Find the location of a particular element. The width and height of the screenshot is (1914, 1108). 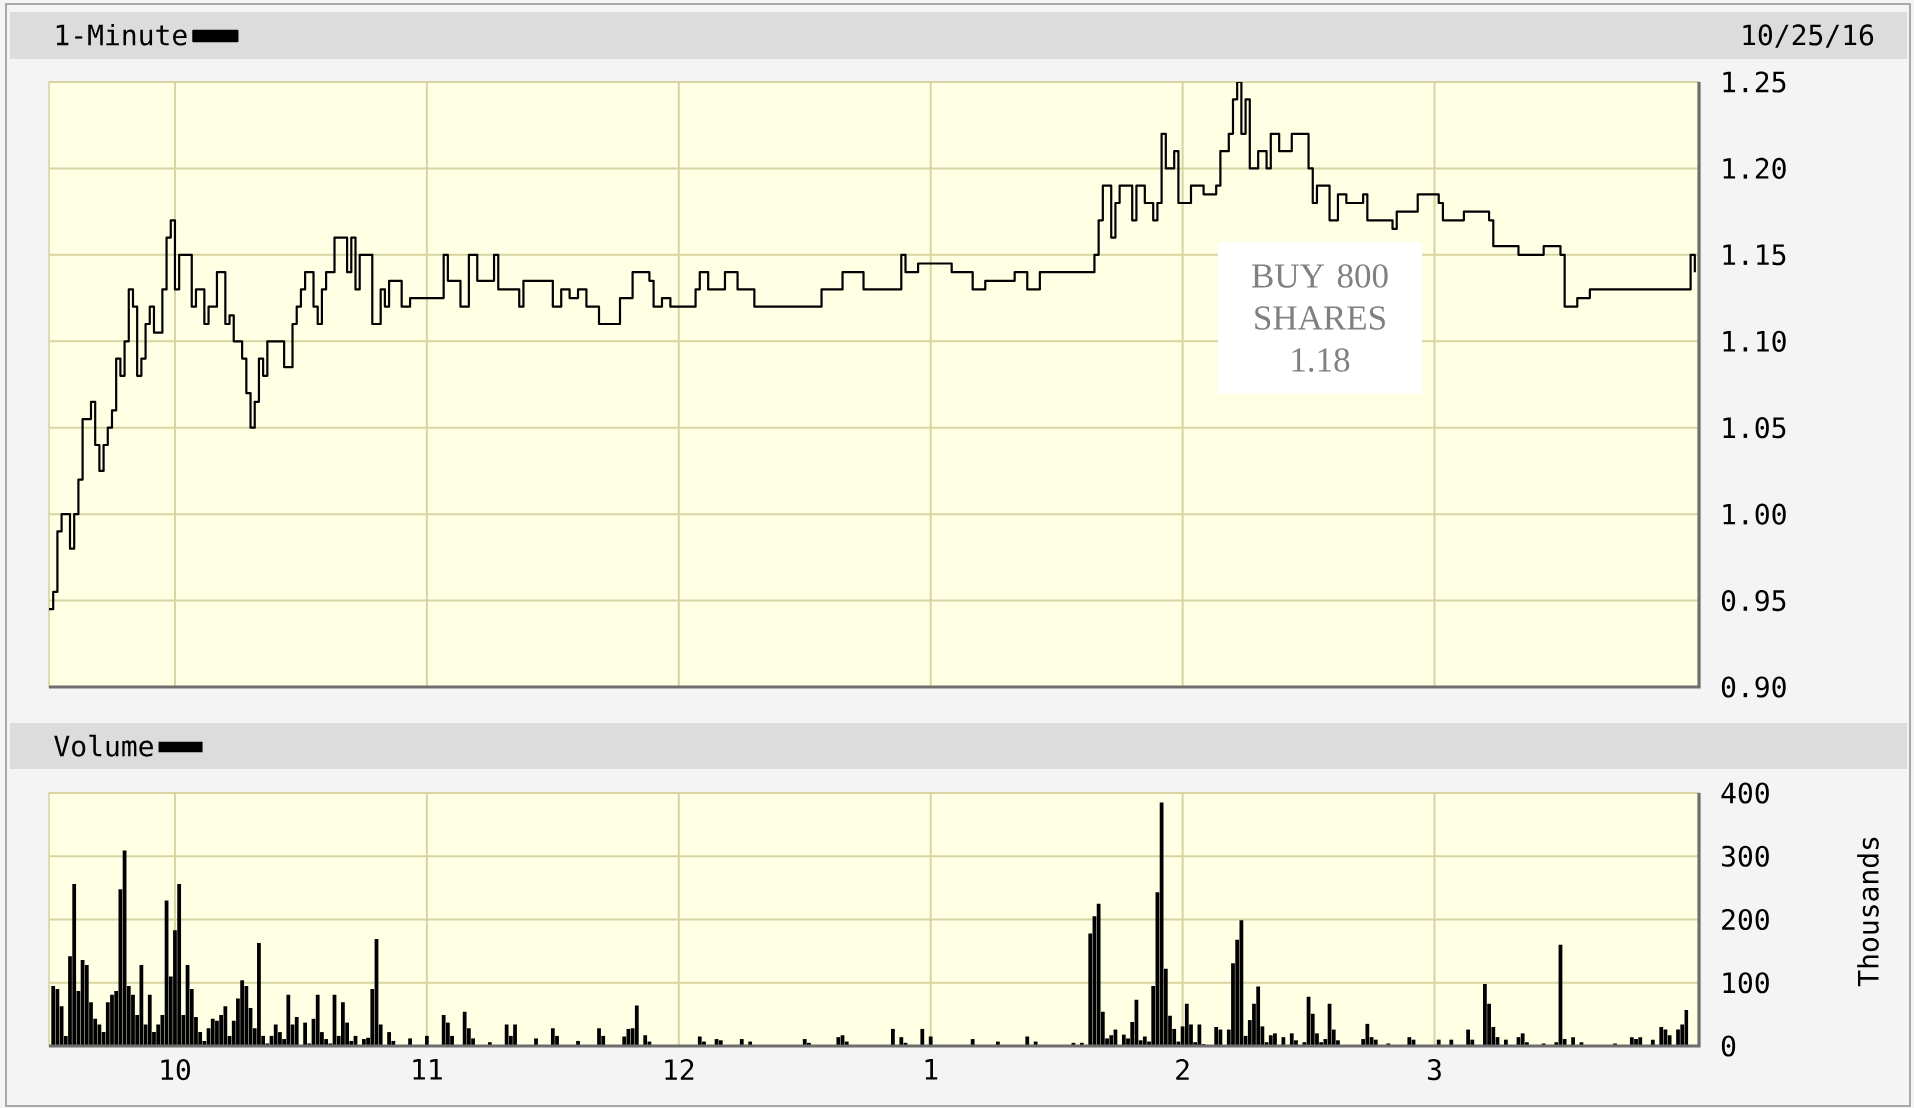

legend-label: 1-Minute is located at coordinates (121, 34).